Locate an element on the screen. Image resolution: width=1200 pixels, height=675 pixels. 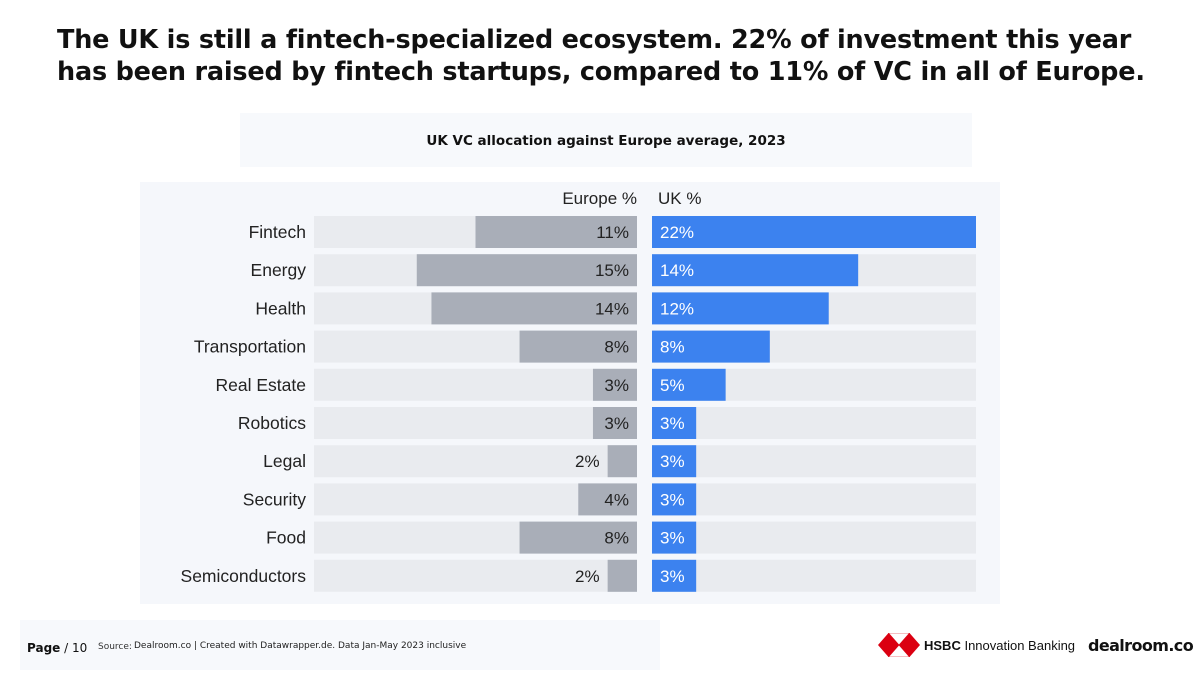
footer-panel is located at coordinates (340, 645).